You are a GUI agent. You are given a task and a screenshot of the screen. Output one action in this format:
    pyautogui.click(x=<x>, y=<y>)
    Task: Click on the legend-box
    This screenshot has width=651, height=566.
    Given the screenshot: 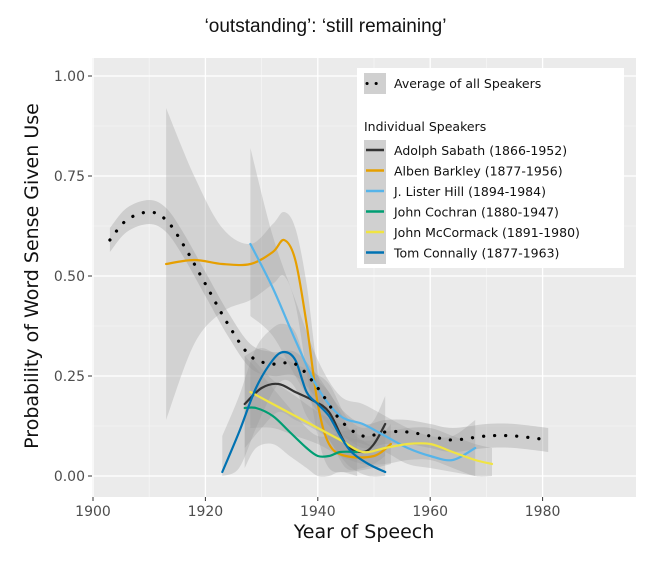 What is the action you would take?
    pyautogui.click(x=490, y=168)
    